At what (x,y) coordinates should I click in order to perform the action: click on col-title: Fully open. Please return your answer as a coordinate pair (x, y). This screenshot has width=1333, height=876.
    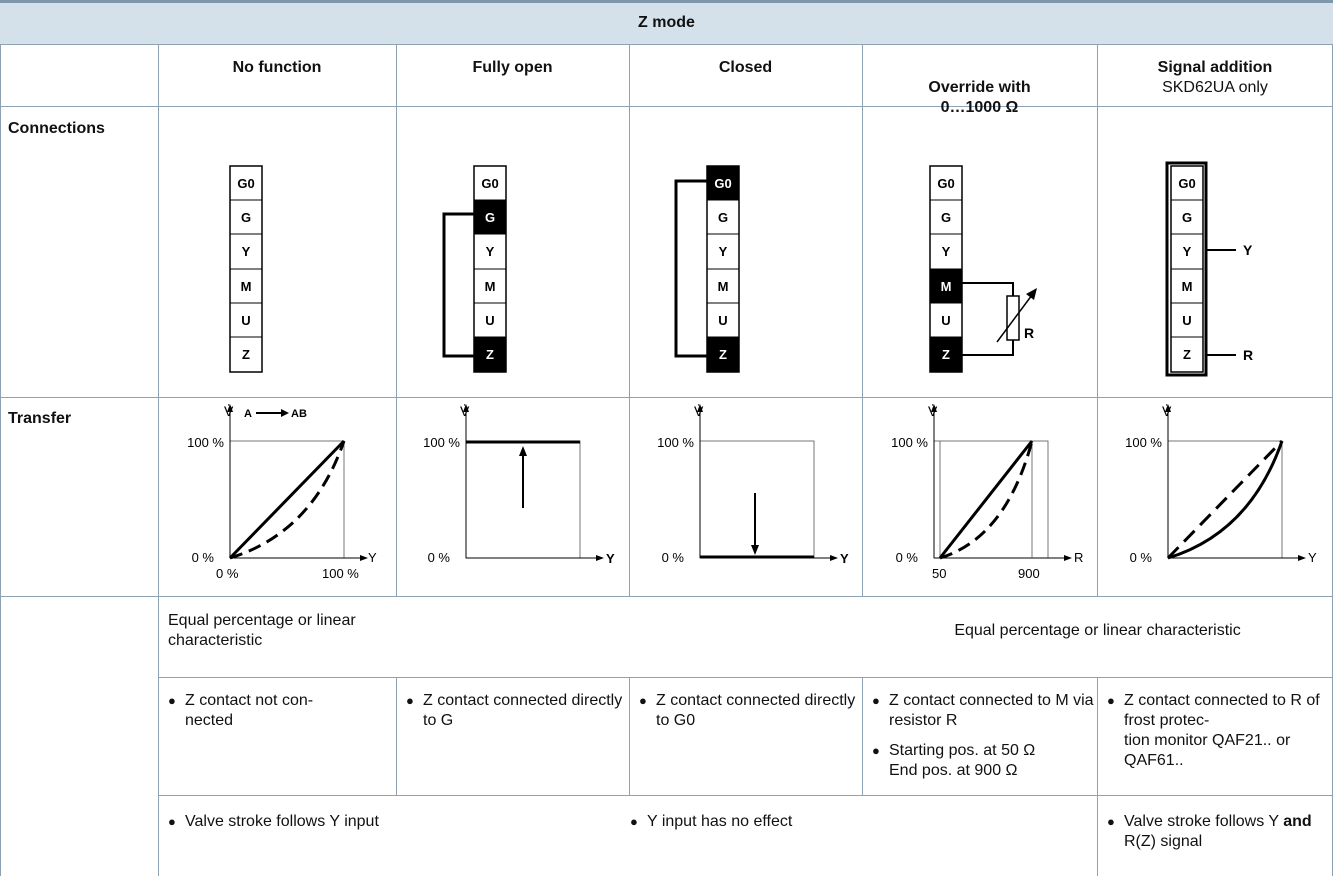
    Looking at the image, I should click on (512, 67).